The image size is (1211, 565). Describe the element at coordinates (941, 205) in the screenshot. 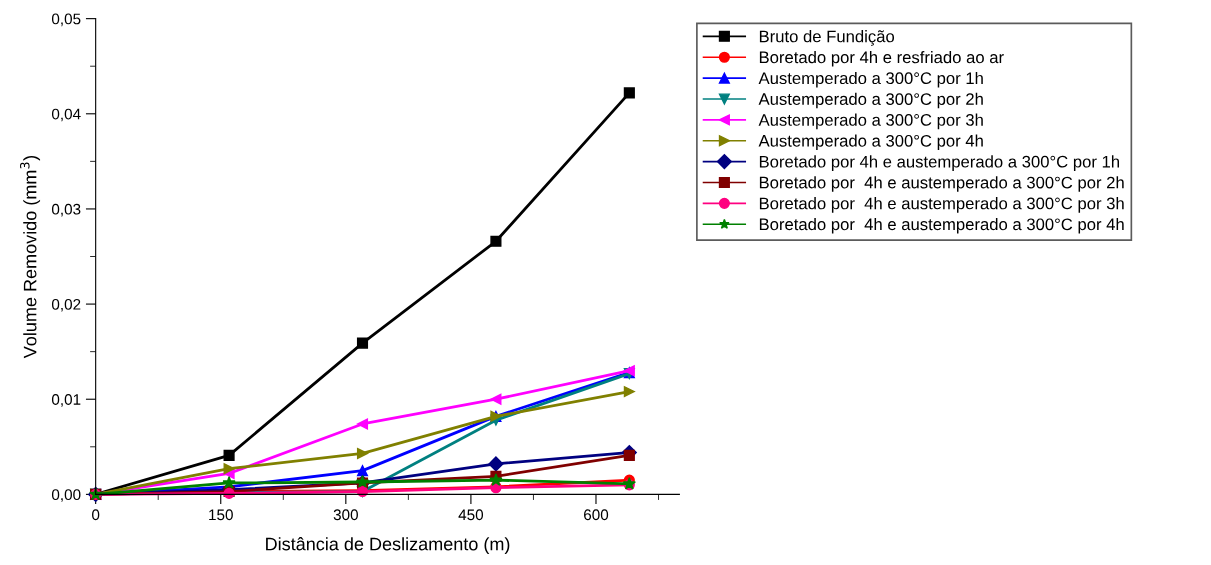

I see `legend-label: Boretado por 4h e austemperado a 300°C por 3h` at that location.